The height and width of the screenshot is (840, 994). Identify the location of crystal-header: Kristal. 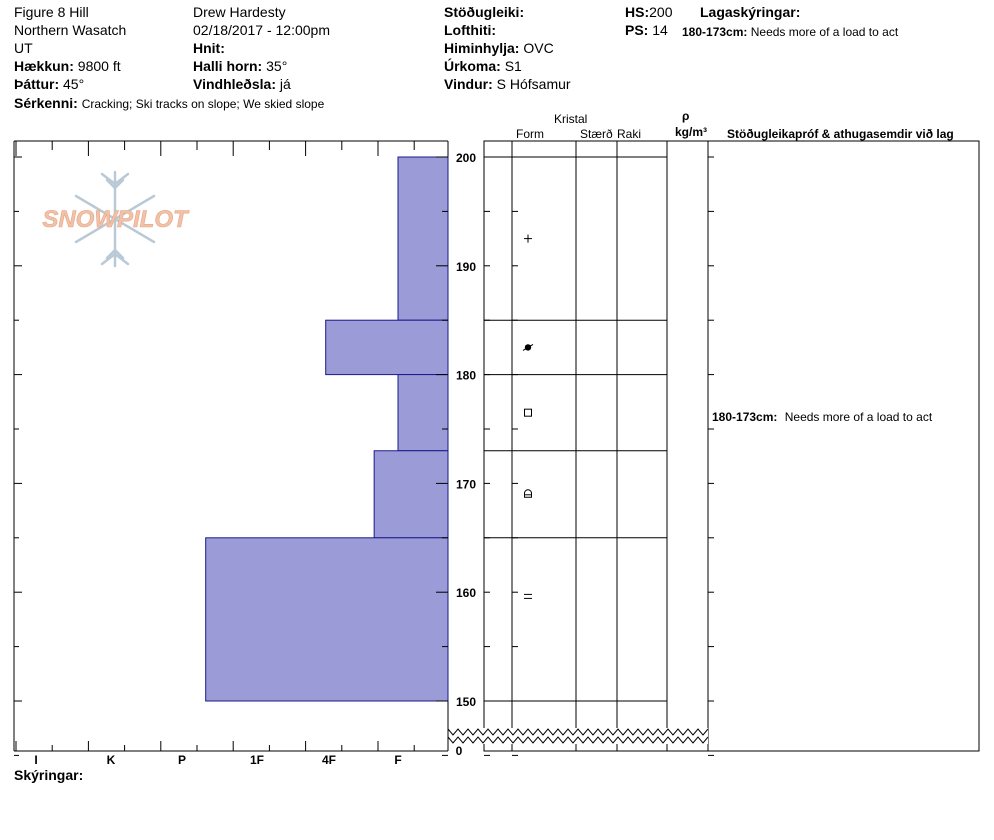
(571, 119).